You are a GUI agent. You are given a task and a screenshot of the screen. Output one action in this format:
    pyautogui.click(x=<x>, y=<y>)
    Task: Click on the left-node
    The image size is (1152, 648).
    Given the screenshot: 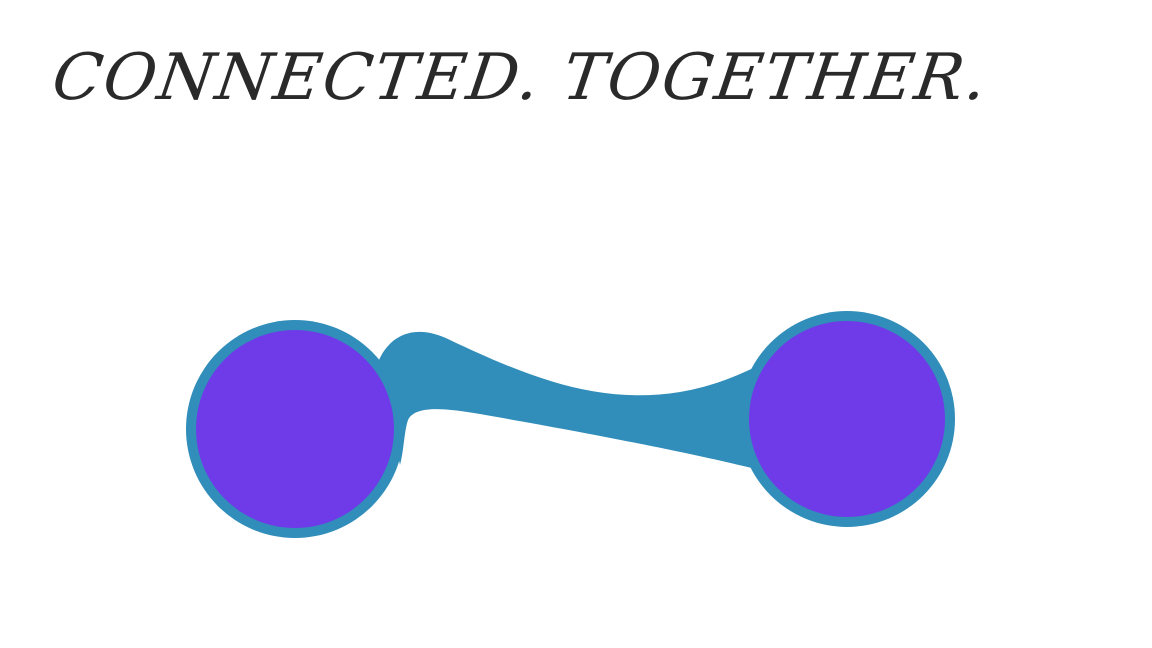 What is the action you would take?
    pyautogui.click(x=295, y=429)
    